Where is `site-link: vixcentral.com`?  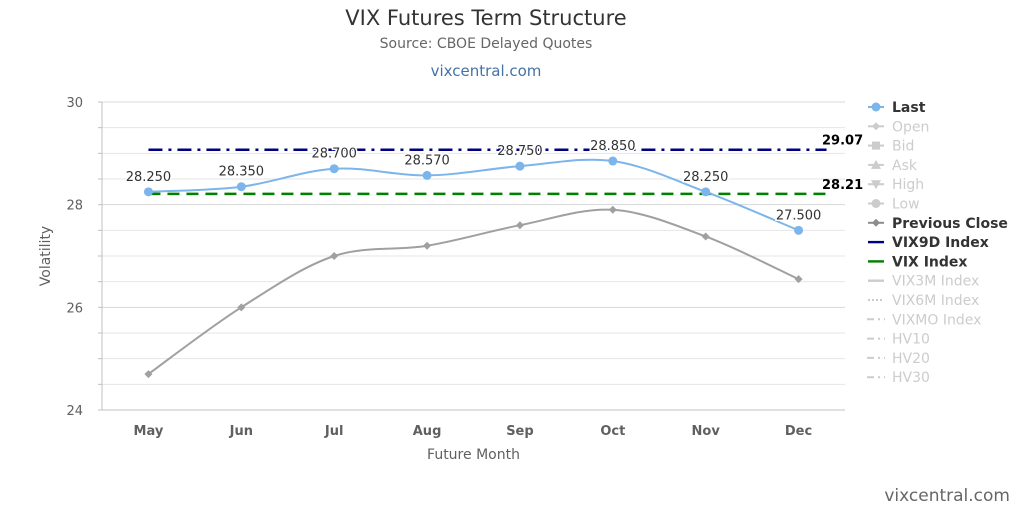
site-link: vixcentral.com is located at coordinates (486, 71).